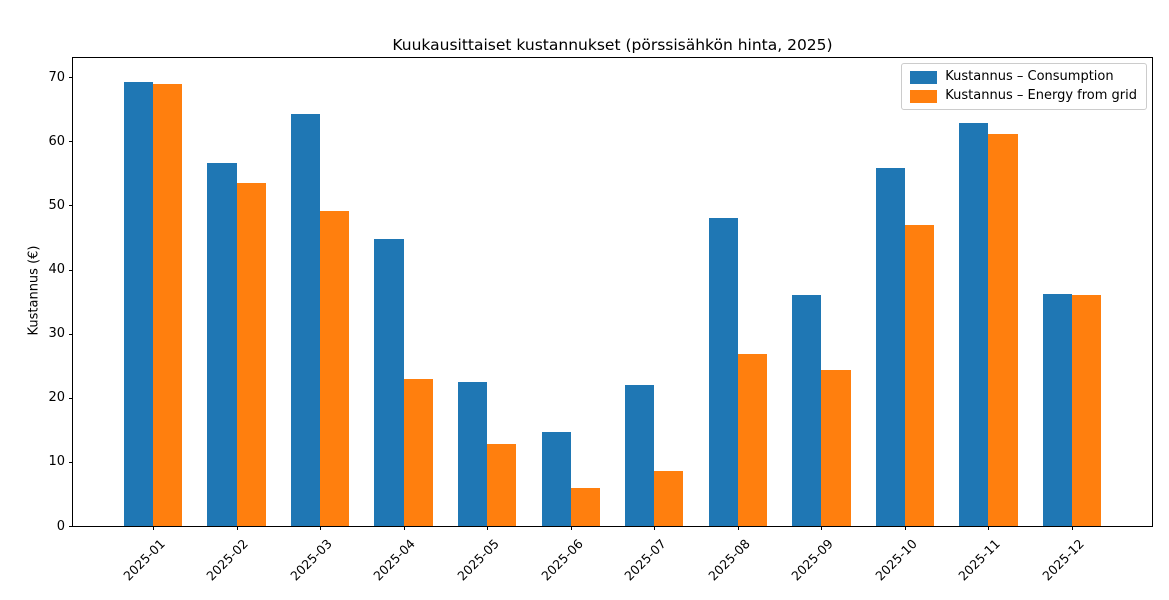 The height and width of the screenshot is (600, 1169). I want to click on legend-swatch-consumption-icon, so click(924, 77).